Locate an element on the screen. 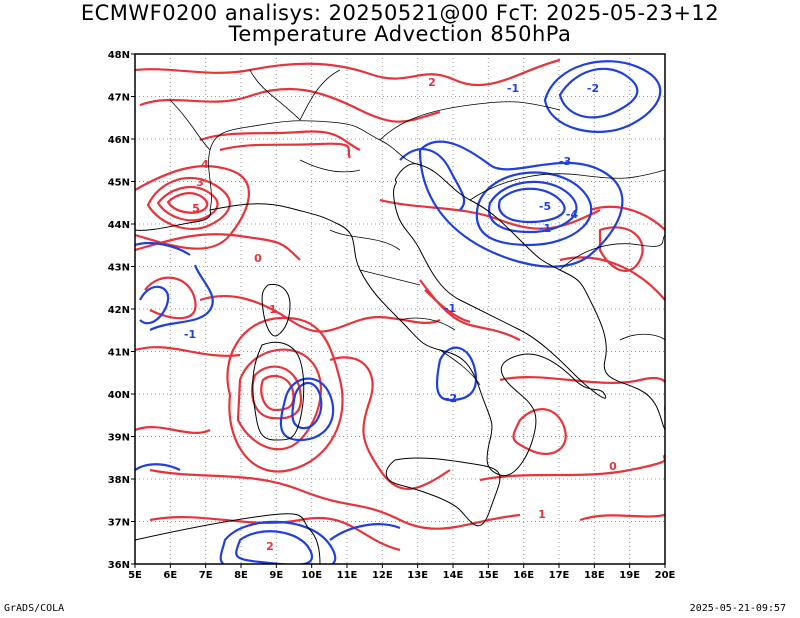 Image resolution: width=800 pixels, height=618 pixels. lon-tick-label: 5E is located at coordinates (135, 575).